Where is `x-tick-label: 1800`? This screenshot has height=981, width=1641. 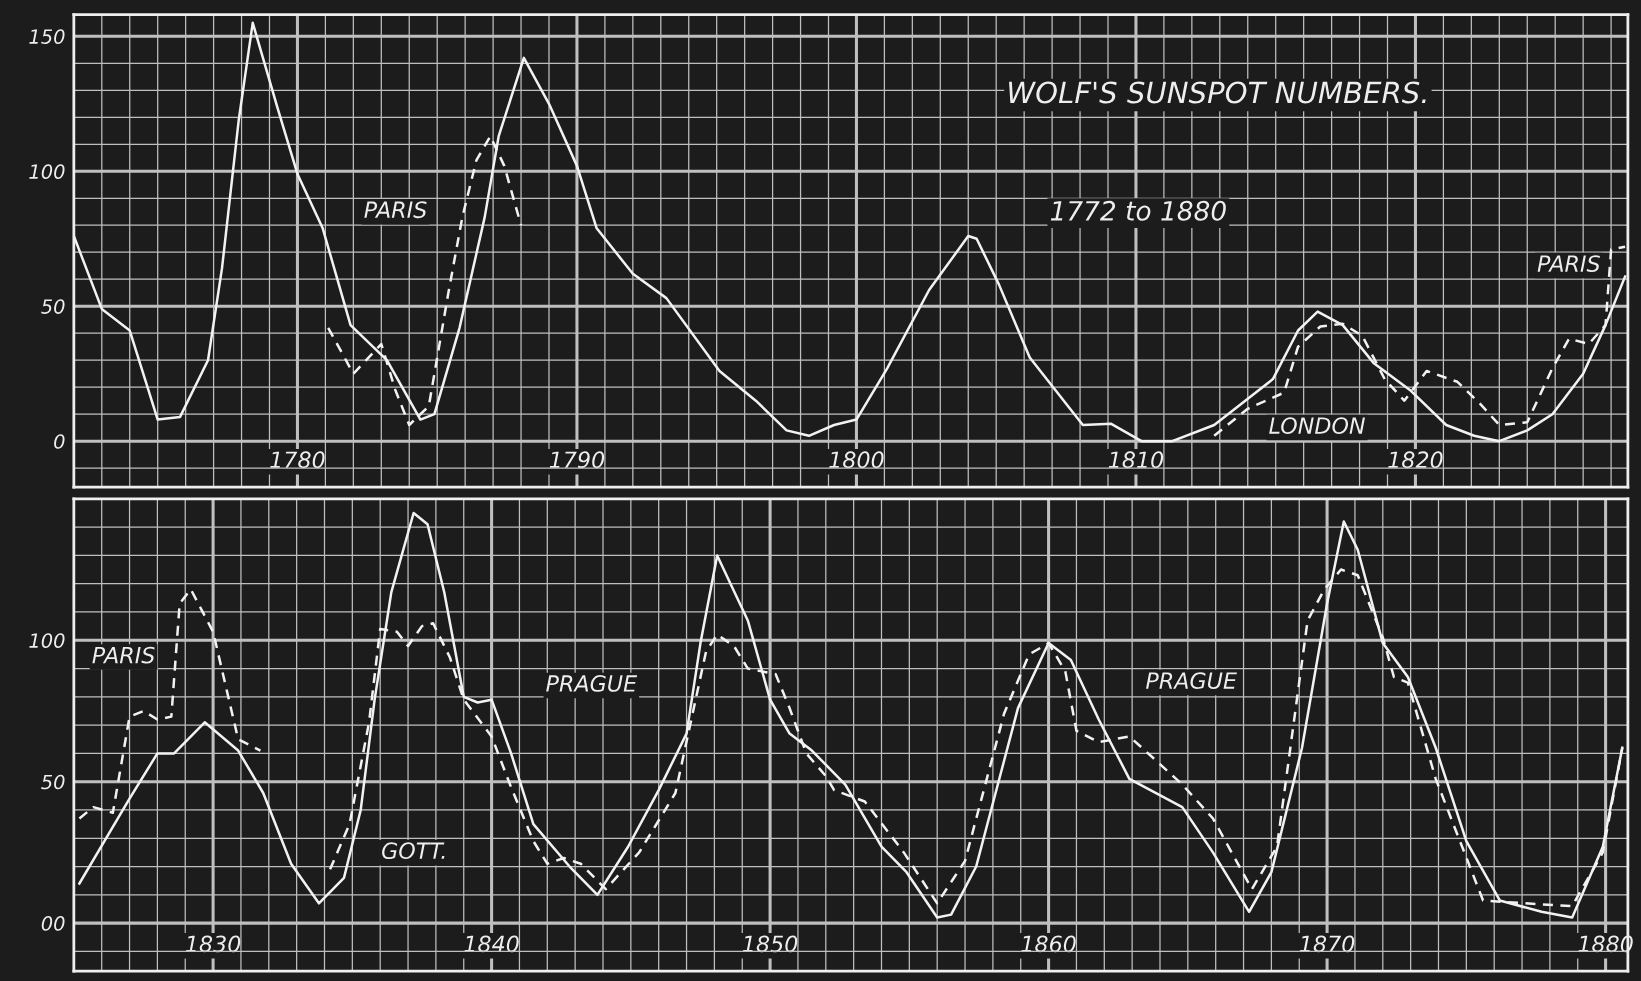 x-tick-label: 1800 is located at coordinates (856, 460).